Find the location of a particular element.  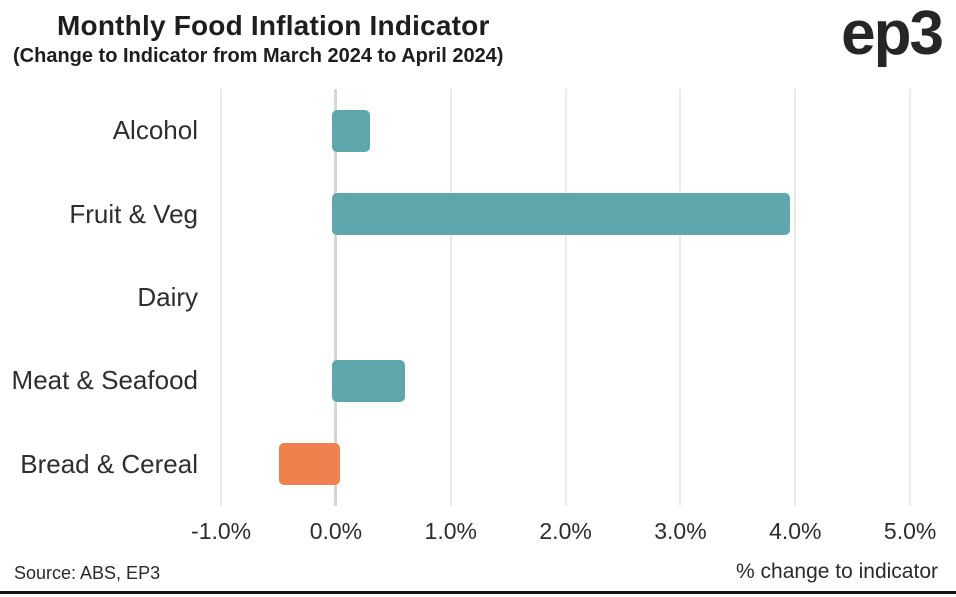

x-tick-label: -1.0% is located at coordinates (221, 531).